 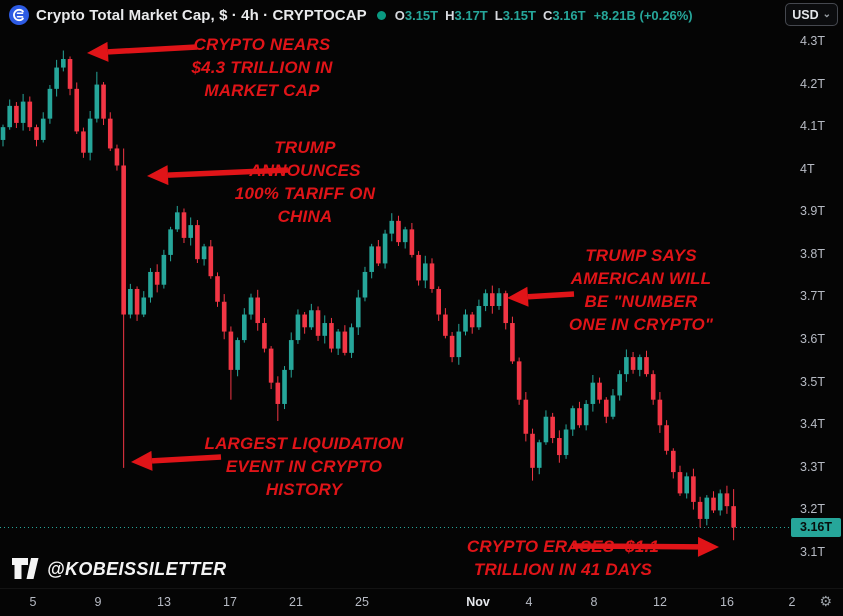 I want to click on price-axis-label: 3.1T, so click(x=813, y=551).